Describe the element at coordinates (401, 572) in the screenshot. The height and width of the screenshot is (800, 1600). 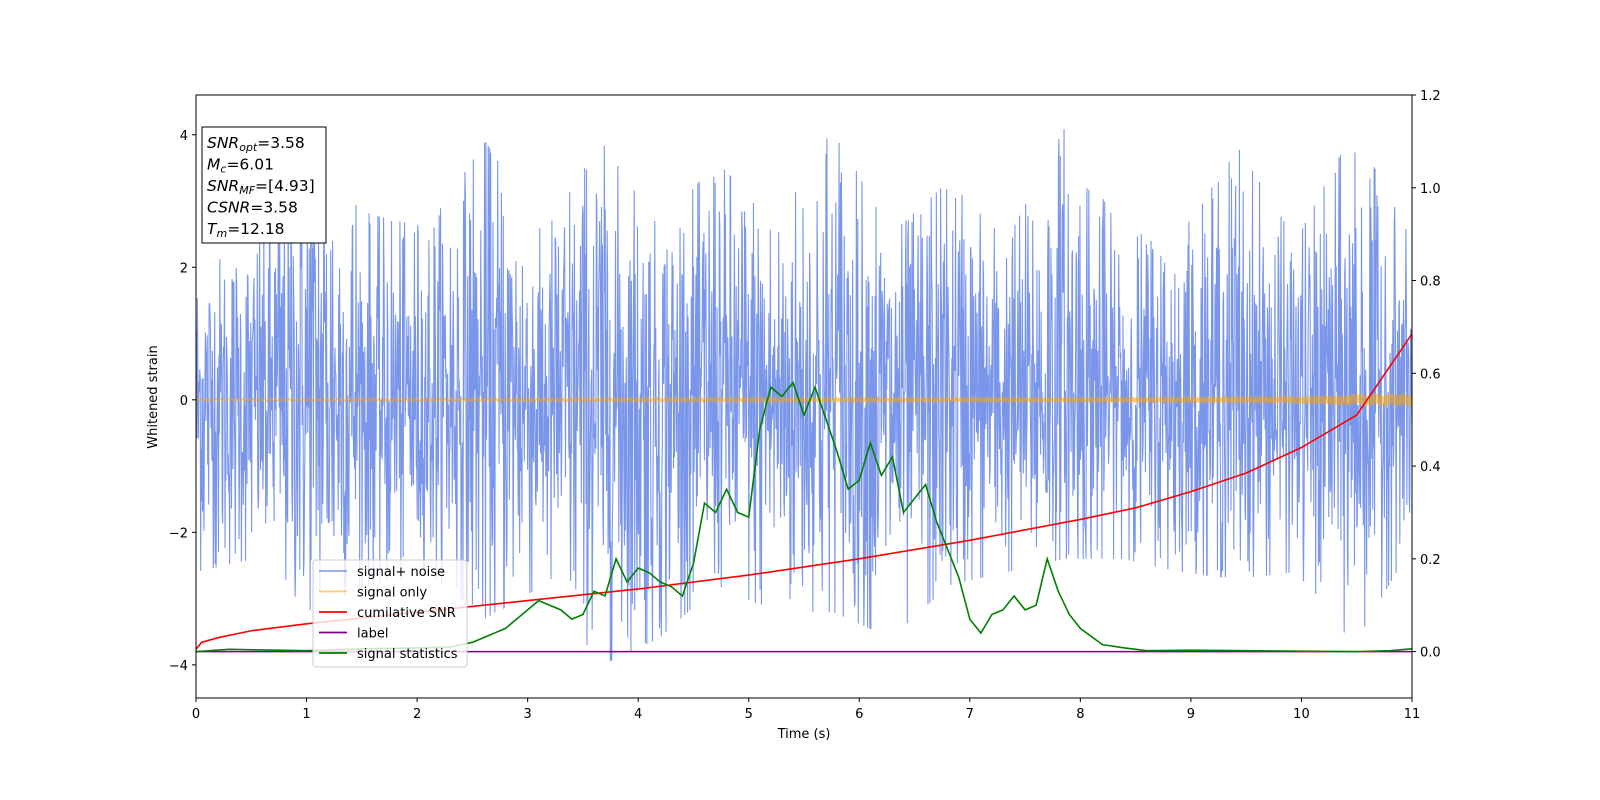
I see `legend-label: signal+ noise` at that location.